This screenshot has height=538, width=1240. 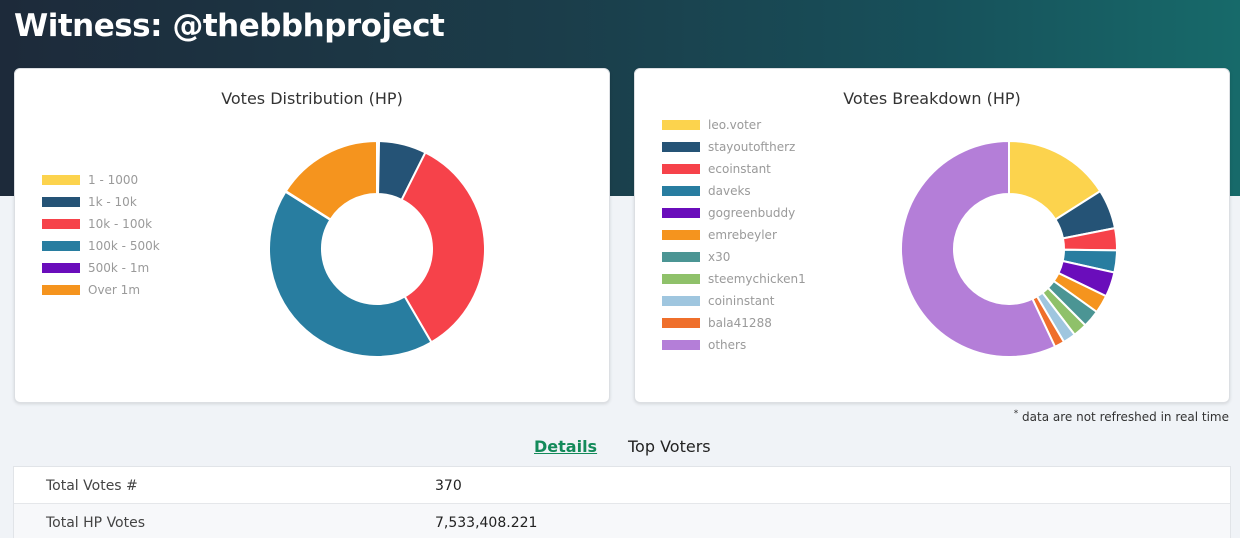 What do you see at coordinates (739, 169) in the screenshot?
I see `legend-label: ecoinstant` at bounding box center [739, 169].